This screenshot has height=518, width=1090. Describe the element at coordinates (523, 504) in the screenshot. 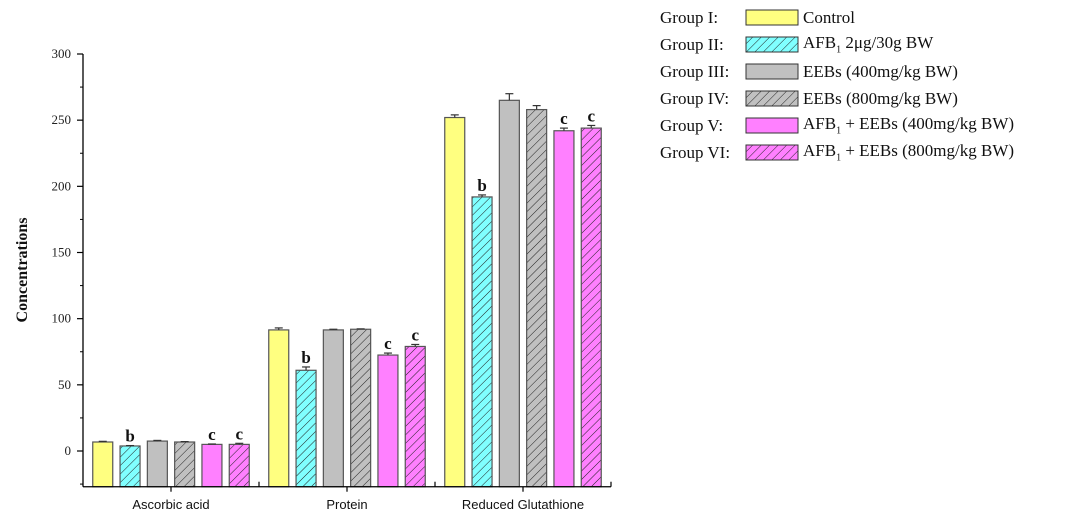

I see `x-tick-label: Reduced Glutathione` at that location.